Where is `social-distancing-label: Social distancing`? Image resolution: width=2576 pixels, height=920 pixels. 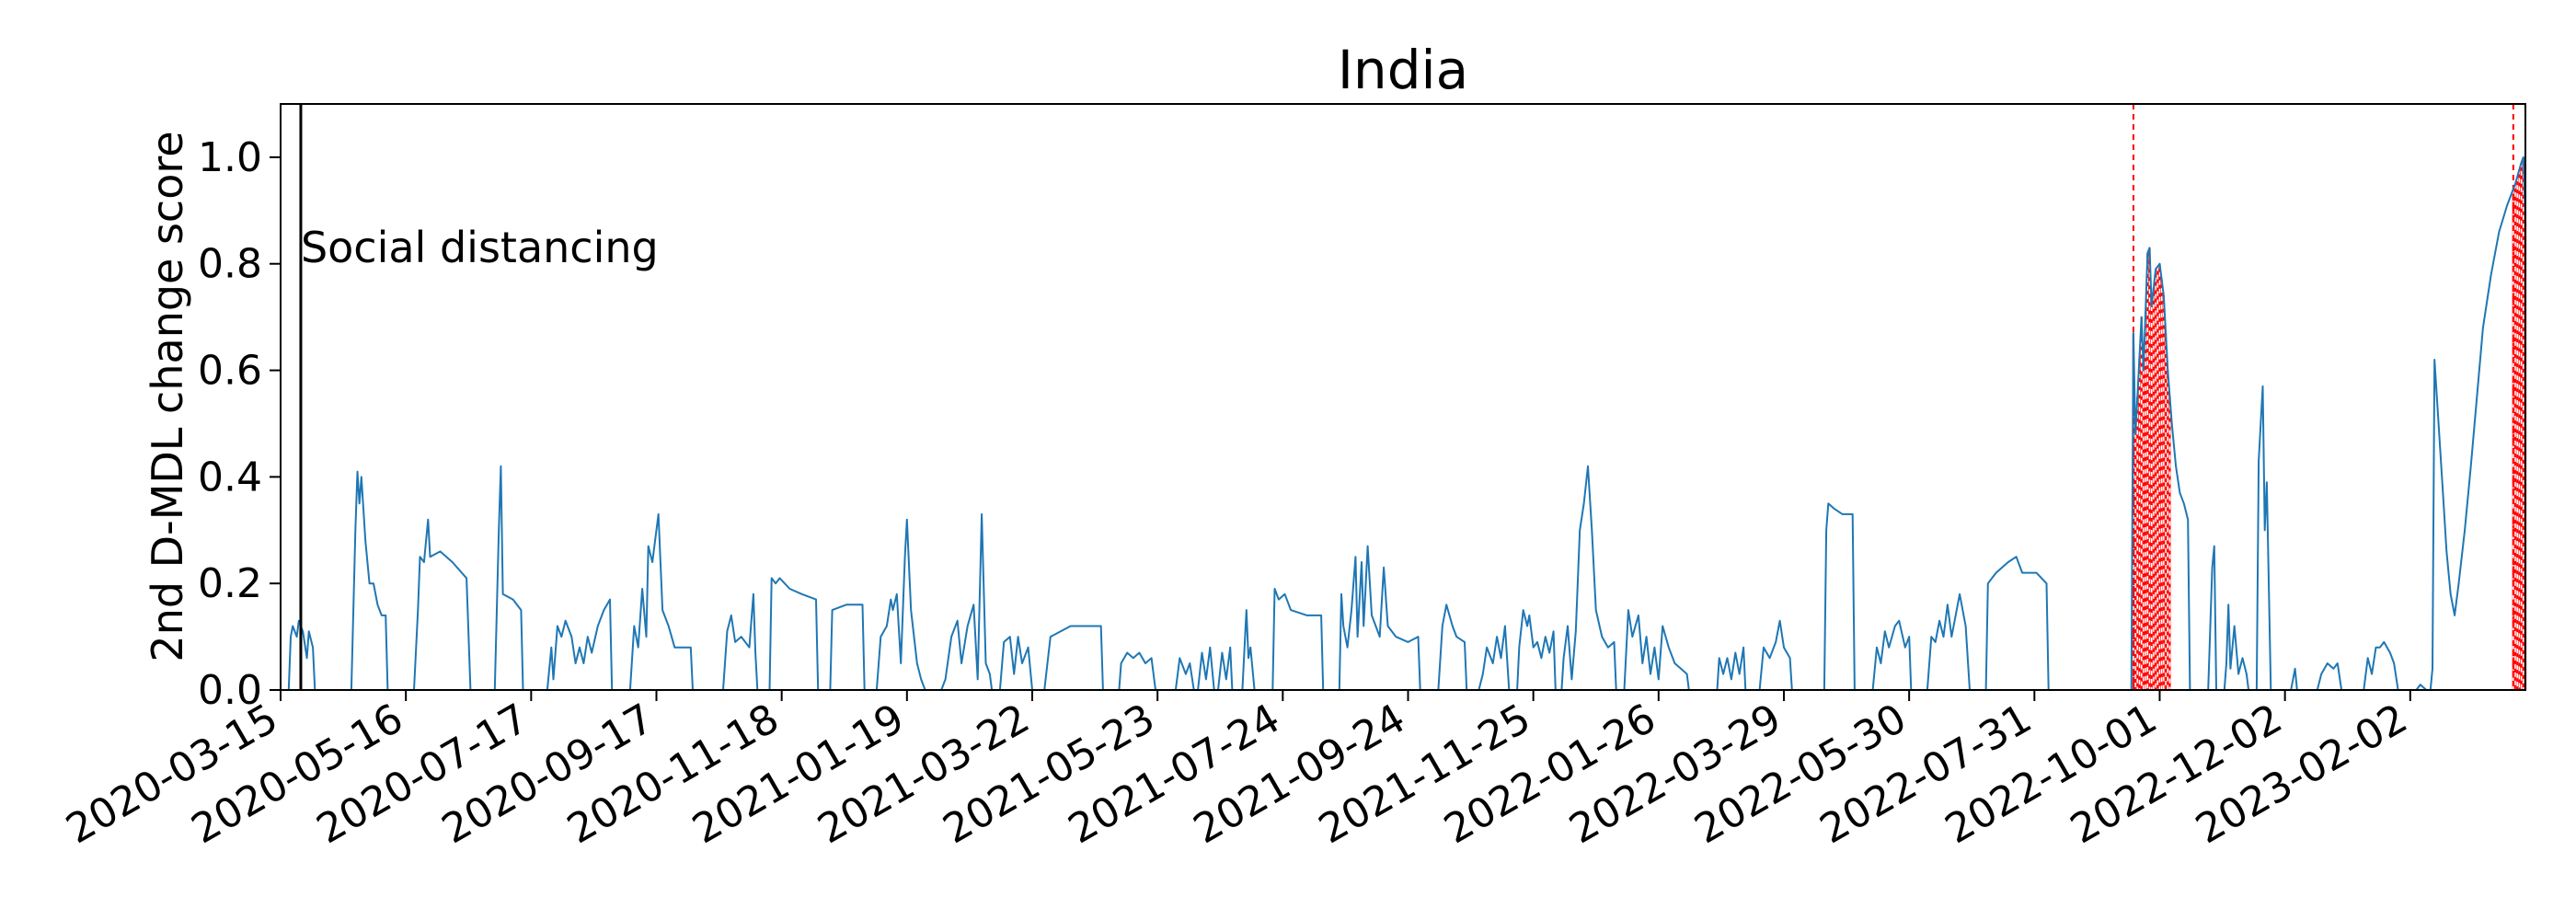
social-distancing-label: Social distancing is located at coordinates (480, 247).